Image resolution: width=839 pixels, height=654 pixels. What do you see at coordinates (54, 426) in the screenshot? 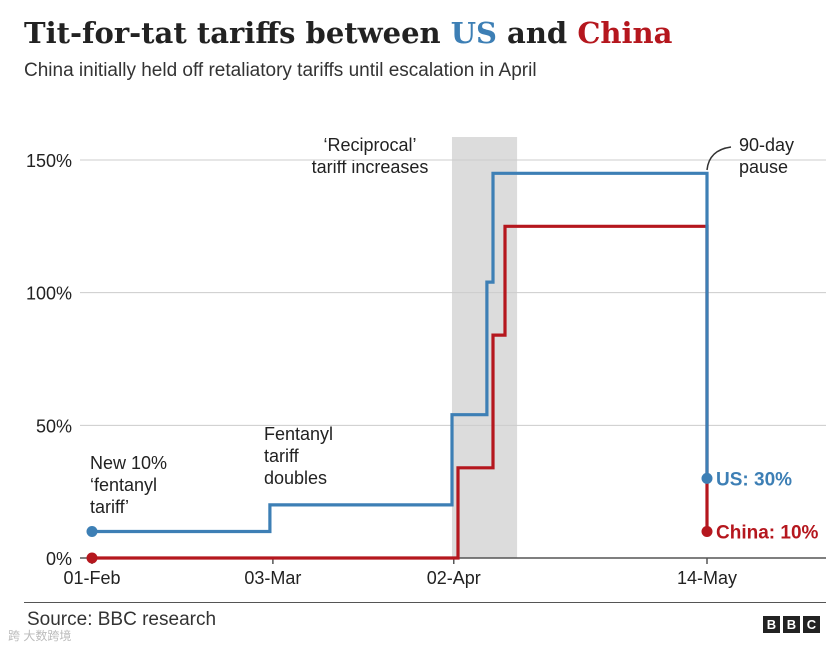
I see `y-tick-label: 50%` at bounding box center [54, 426].